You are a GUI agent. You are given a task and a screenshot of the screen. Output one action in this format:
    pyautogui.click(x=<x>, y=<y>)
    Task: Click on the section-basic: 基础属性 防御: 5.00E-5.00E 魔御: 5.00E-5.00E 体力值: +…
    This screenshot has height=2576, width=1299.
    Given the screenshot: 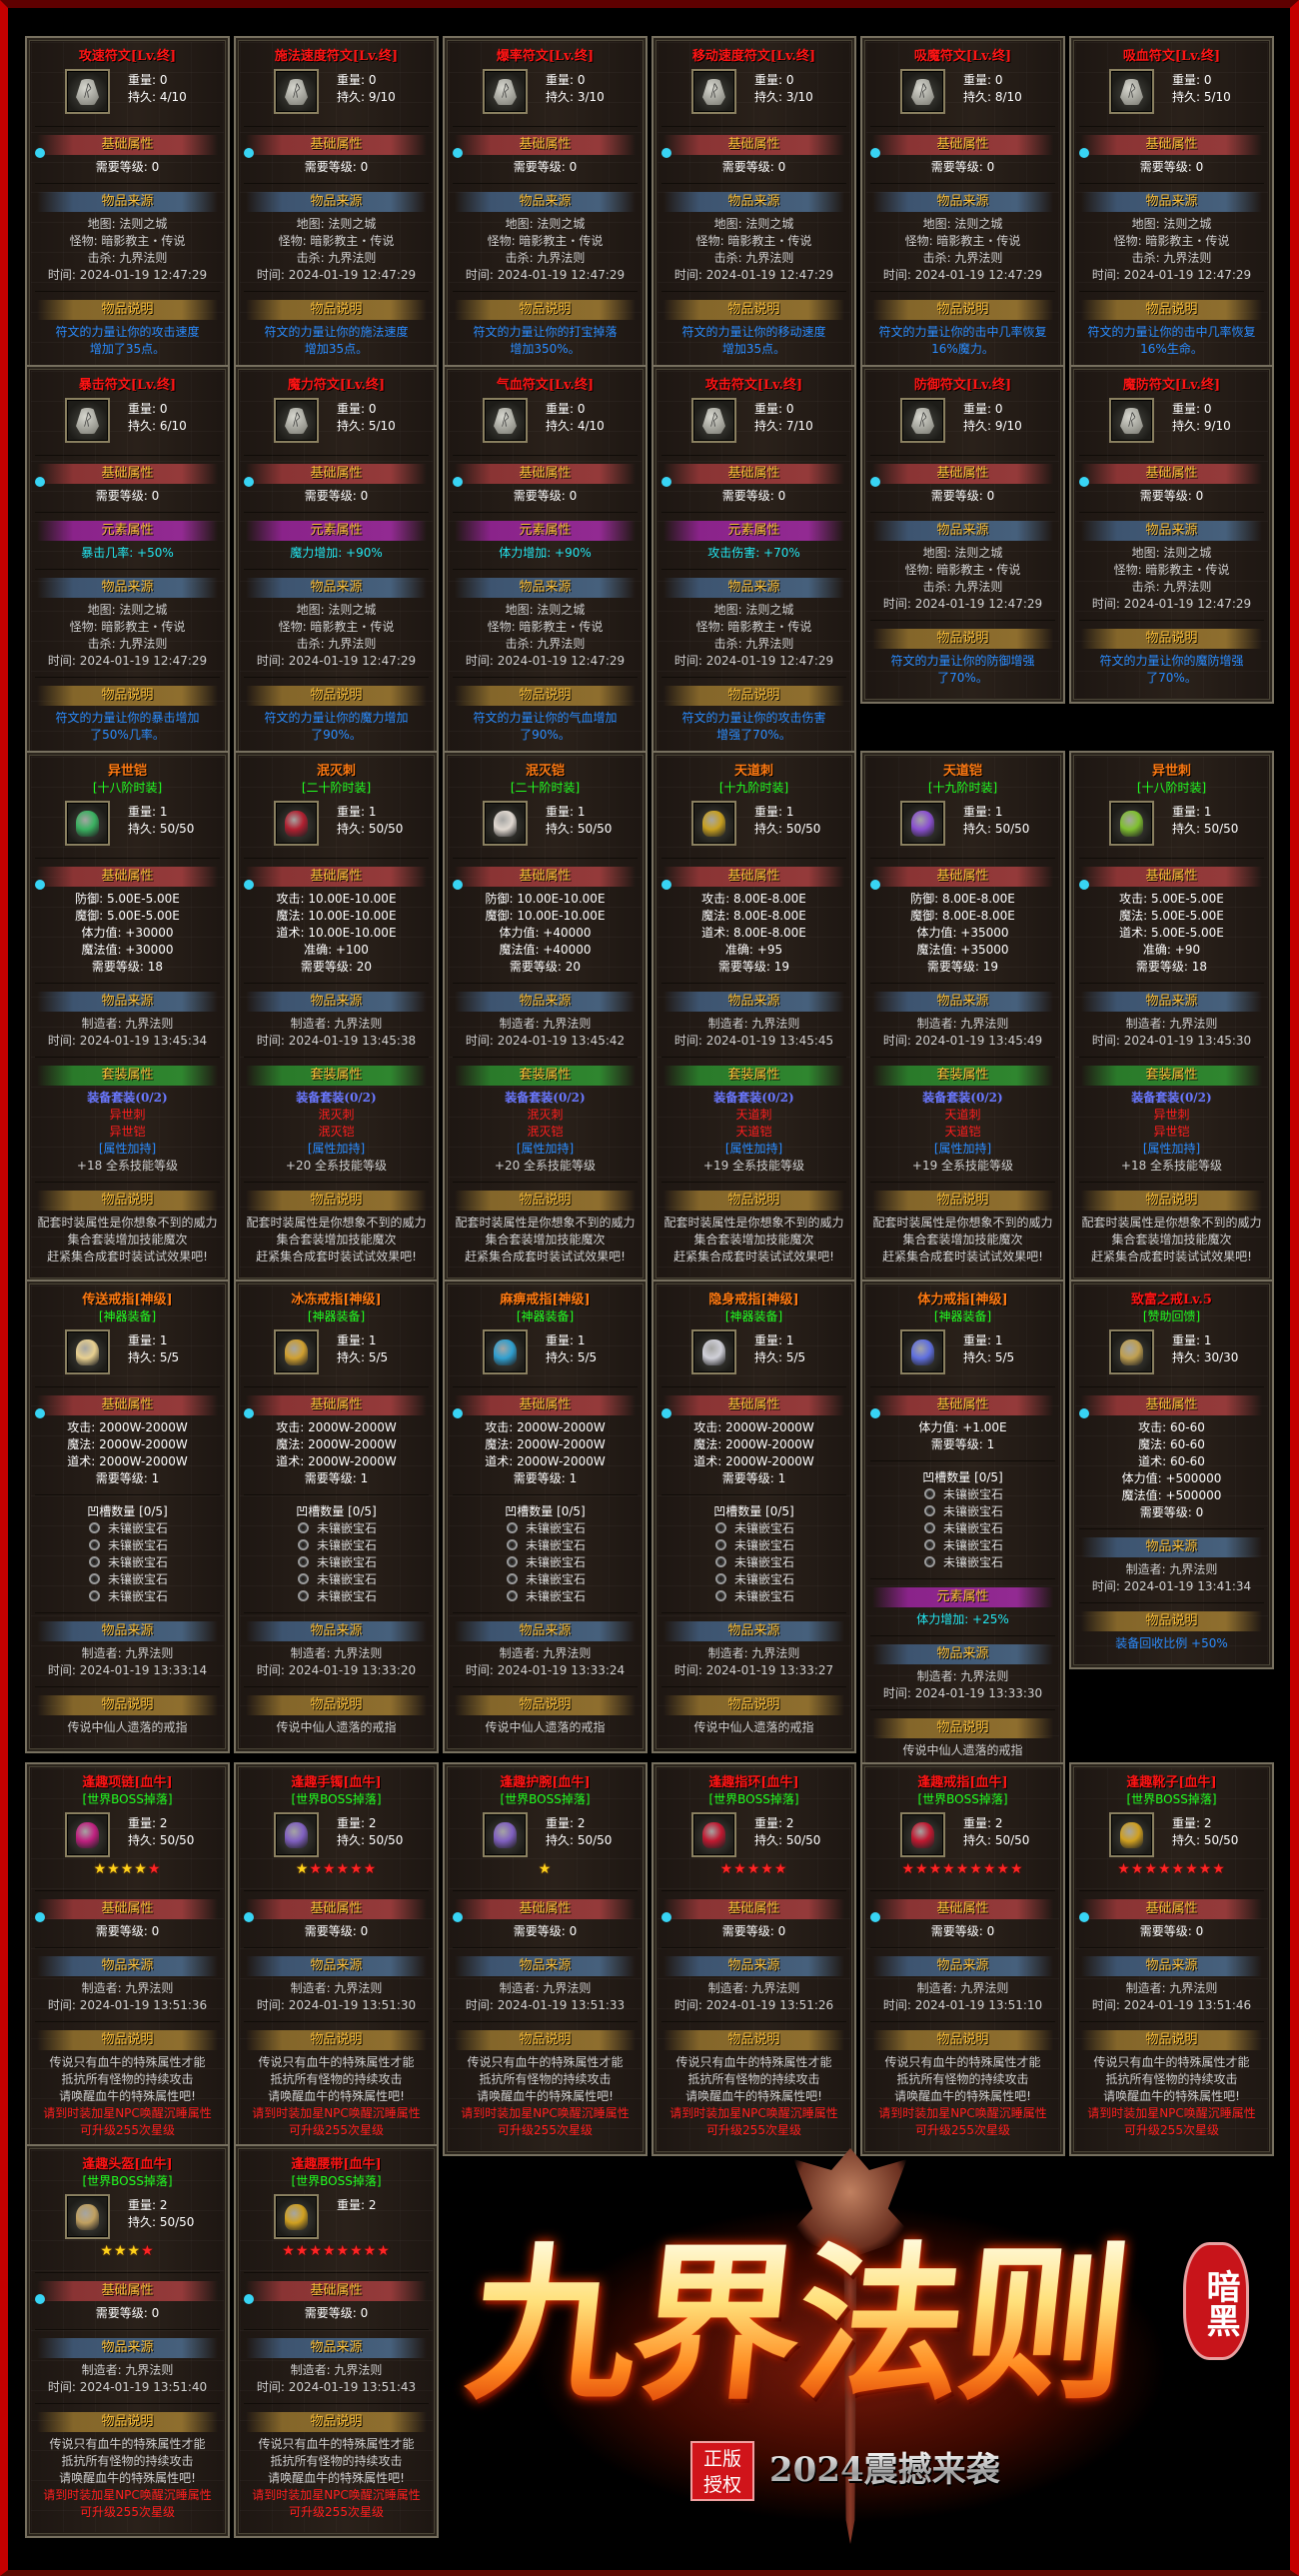 What is the action you would take?
    pyautogui.click(x=127, y=925)
    